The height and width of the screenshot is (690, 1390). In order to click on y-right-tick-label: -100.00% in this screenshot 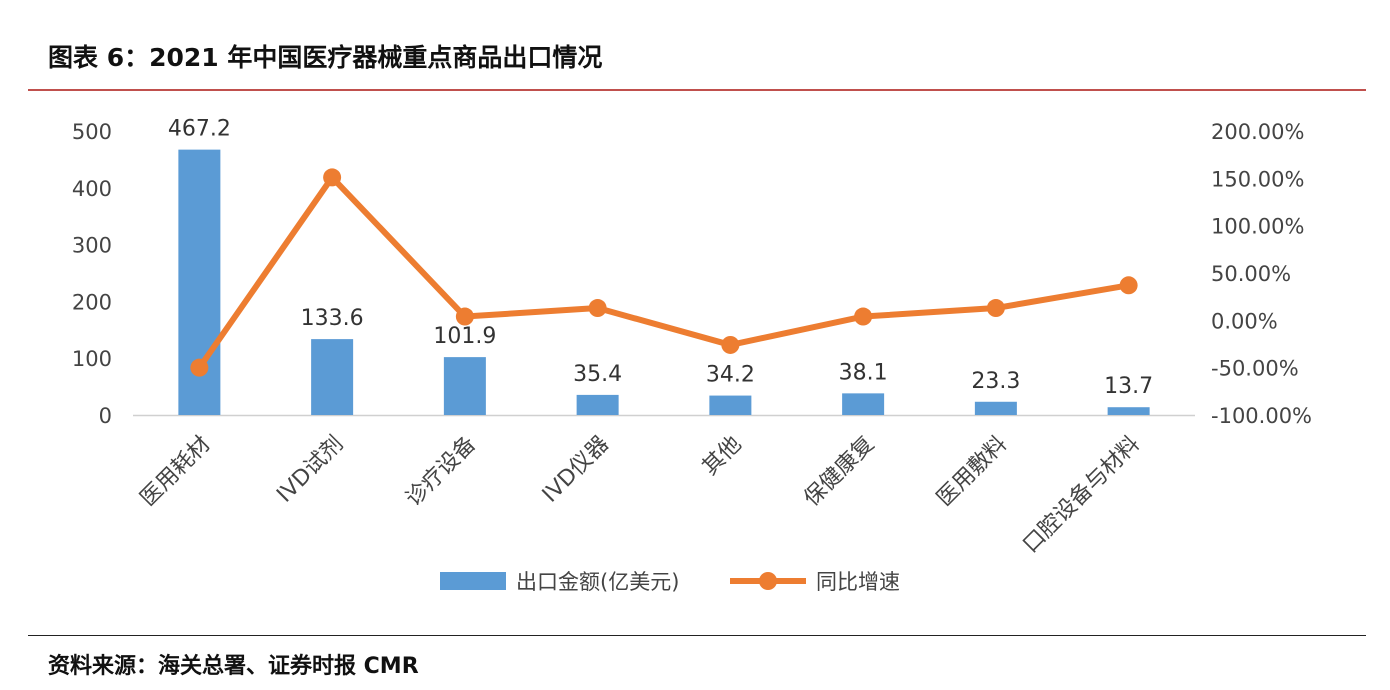, I will do `click(1261, 416)`.